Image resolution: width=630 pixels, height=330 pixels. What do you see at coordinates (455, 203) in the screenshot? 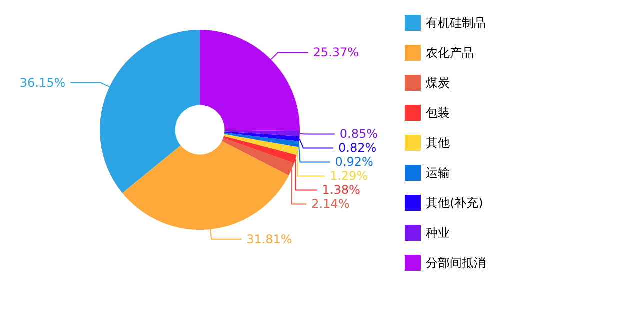
I see `legend-label: 其他(补充)` at bounding box center [455, 203].